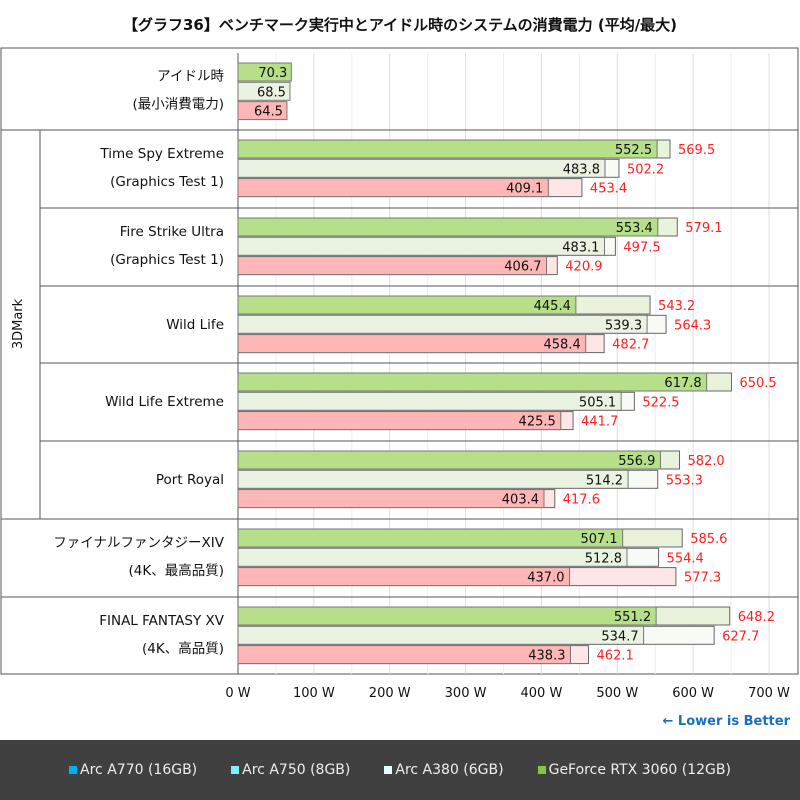 This screenshot has height=800, width=800. What do you see at coordinates (449, 770) in the screenshot?
I see `legend-label: Arc A380 (6GB)` at bounding box center [449, 770].